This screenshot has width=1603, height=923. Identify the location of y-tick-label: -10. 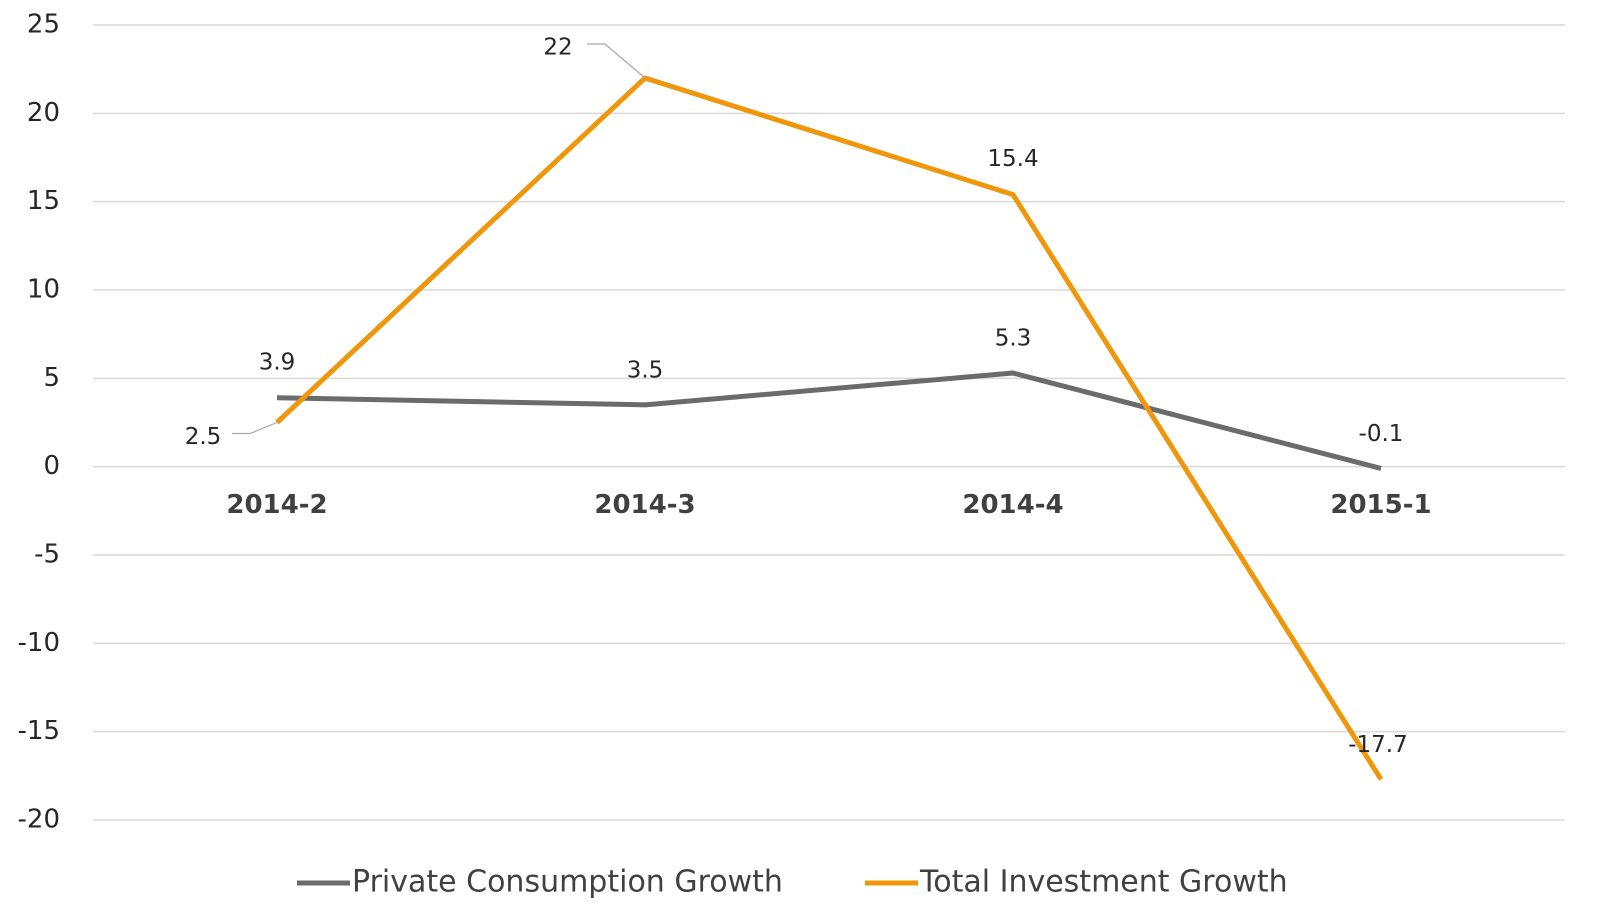
(39, 643).